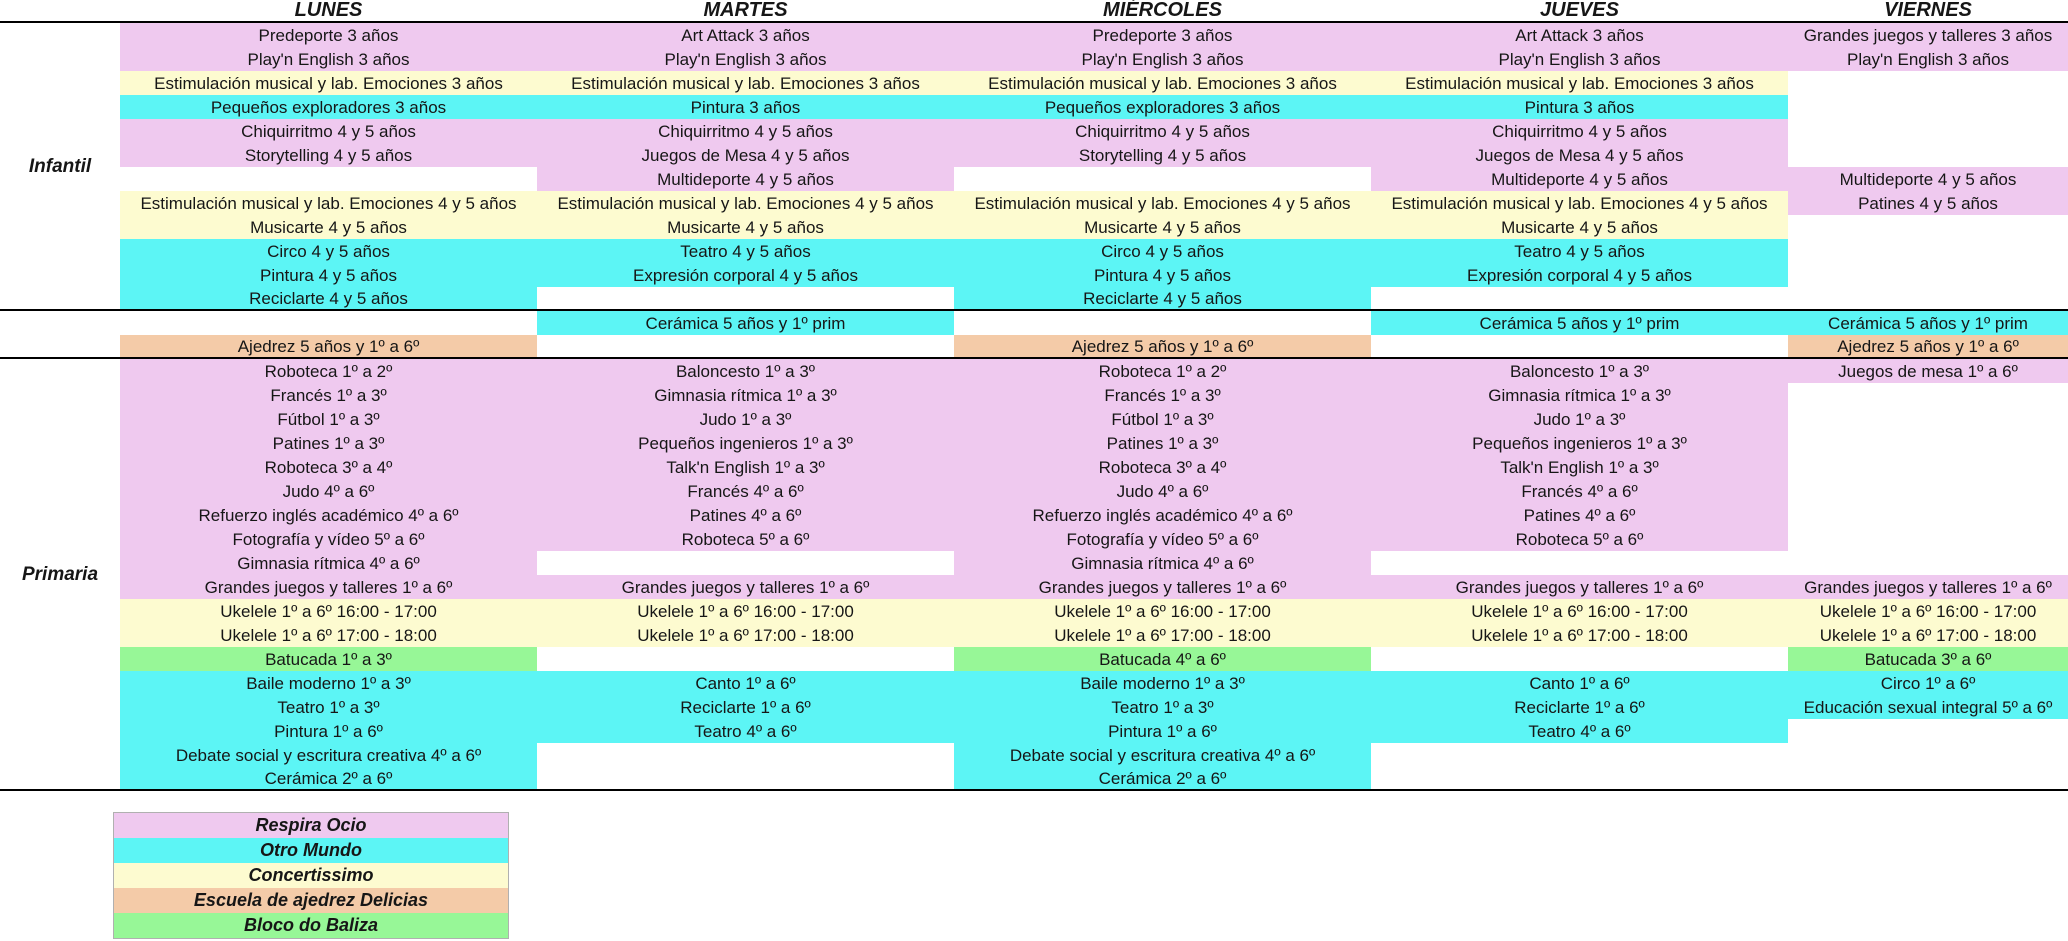 The image size is (2068, 941). Describe the element at coordinates (311, 900) in the screenshot. I see `legend-item-4: Escuela de ajedrez Delicias` at that location.